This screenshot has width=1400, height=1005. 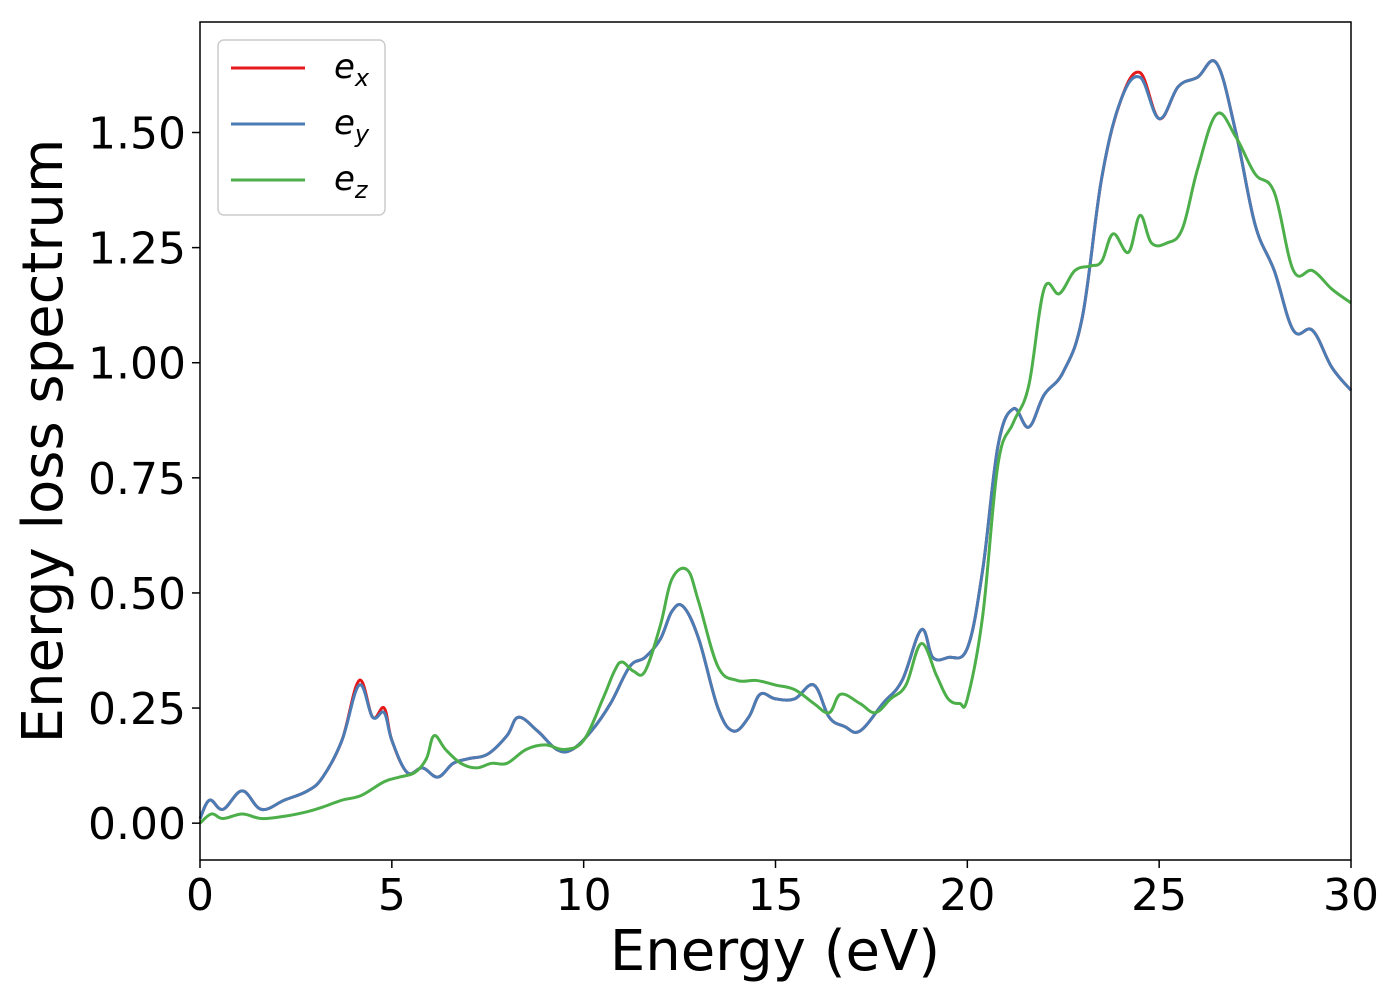 What do you see at coordinates (1351, 895) in the screenshot?
I see `x-tick-label: 30` at bounding box center [1351, 895].